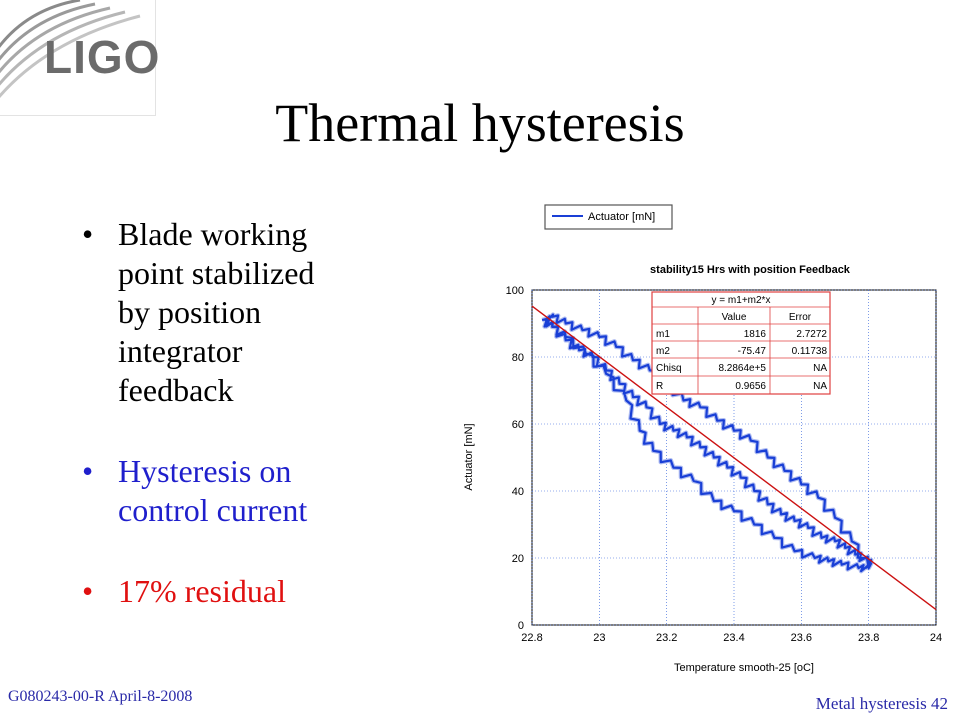 The image size is (960, 720). I want to click on fit-col-value: Value, so click(734, 317).